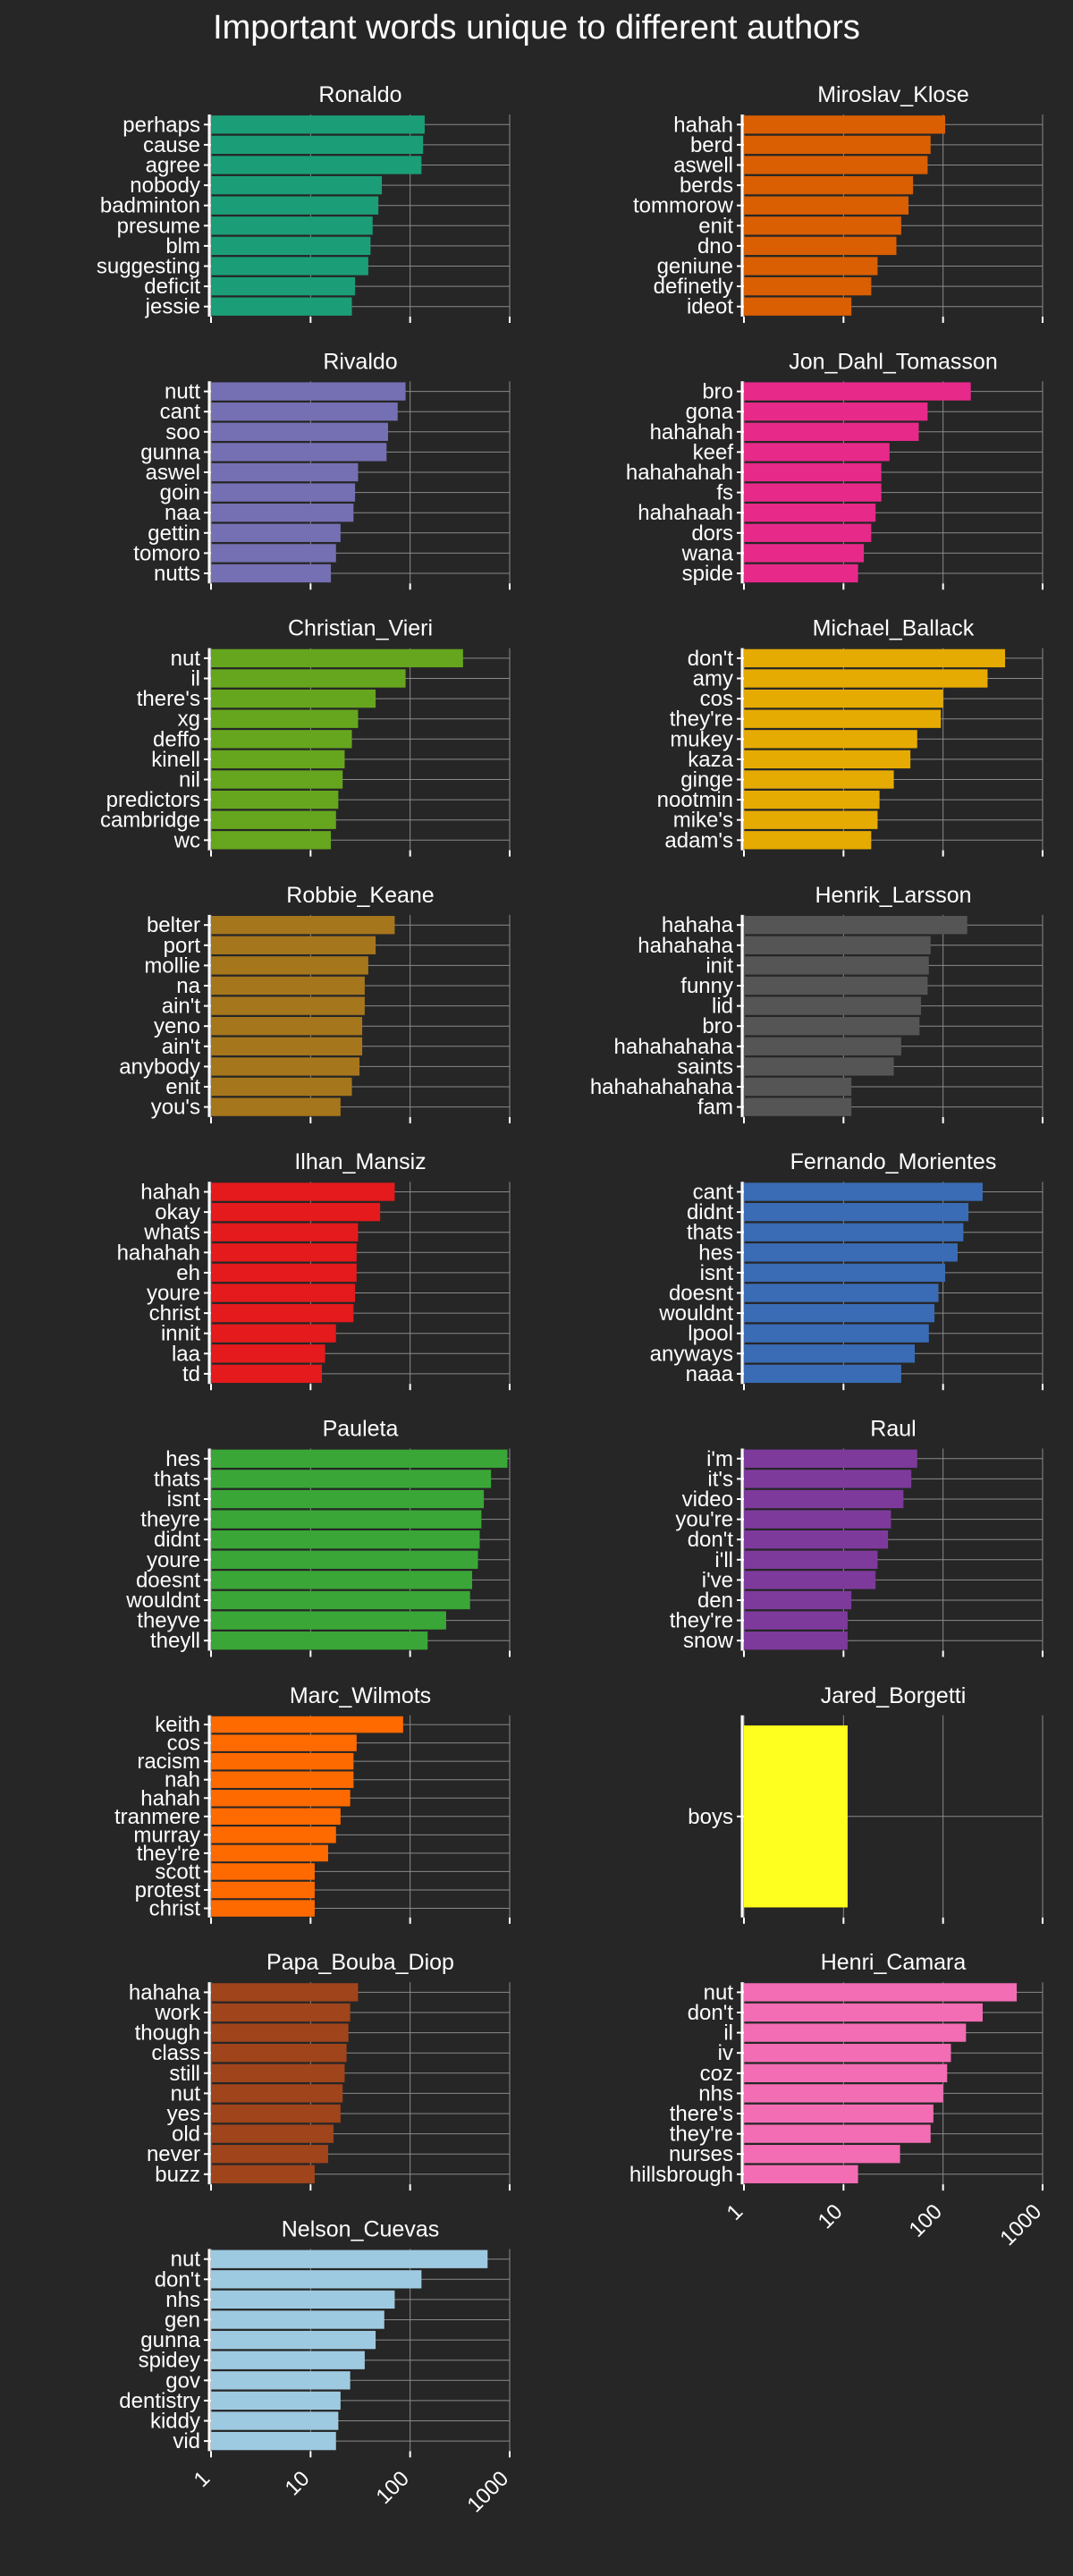 This screenshot has height=2576, width=1073. I want to click on bar-i-ll, so click(811, 1559).